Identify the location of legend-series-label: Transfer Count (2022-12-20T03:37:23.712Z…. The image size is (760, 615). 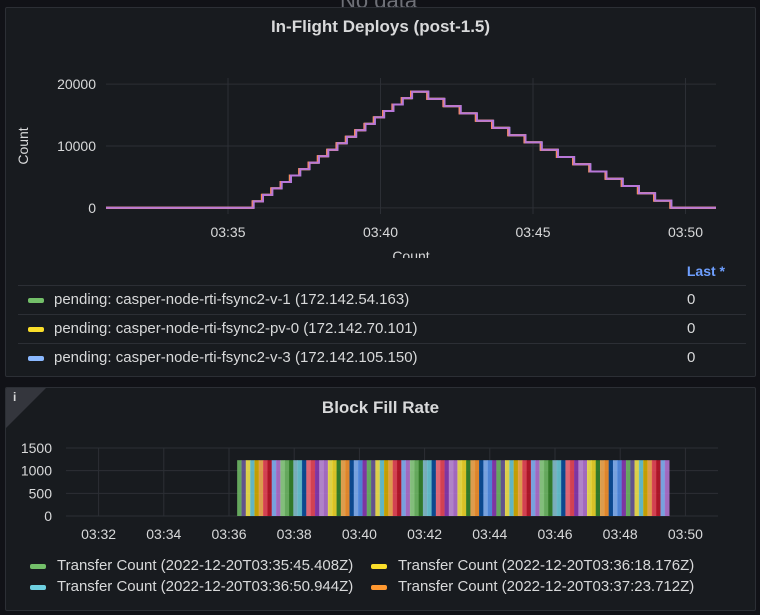
(546, 586).